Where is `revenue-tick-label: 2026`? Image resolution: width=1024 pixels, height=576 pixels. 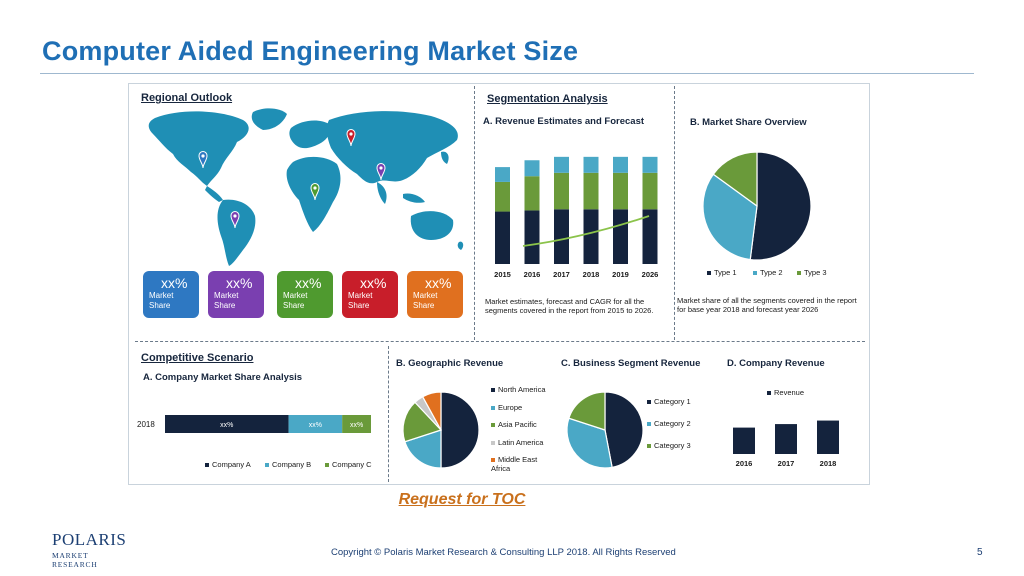 revenue-tick-label: 2026 is located at coordinates (650, 274).